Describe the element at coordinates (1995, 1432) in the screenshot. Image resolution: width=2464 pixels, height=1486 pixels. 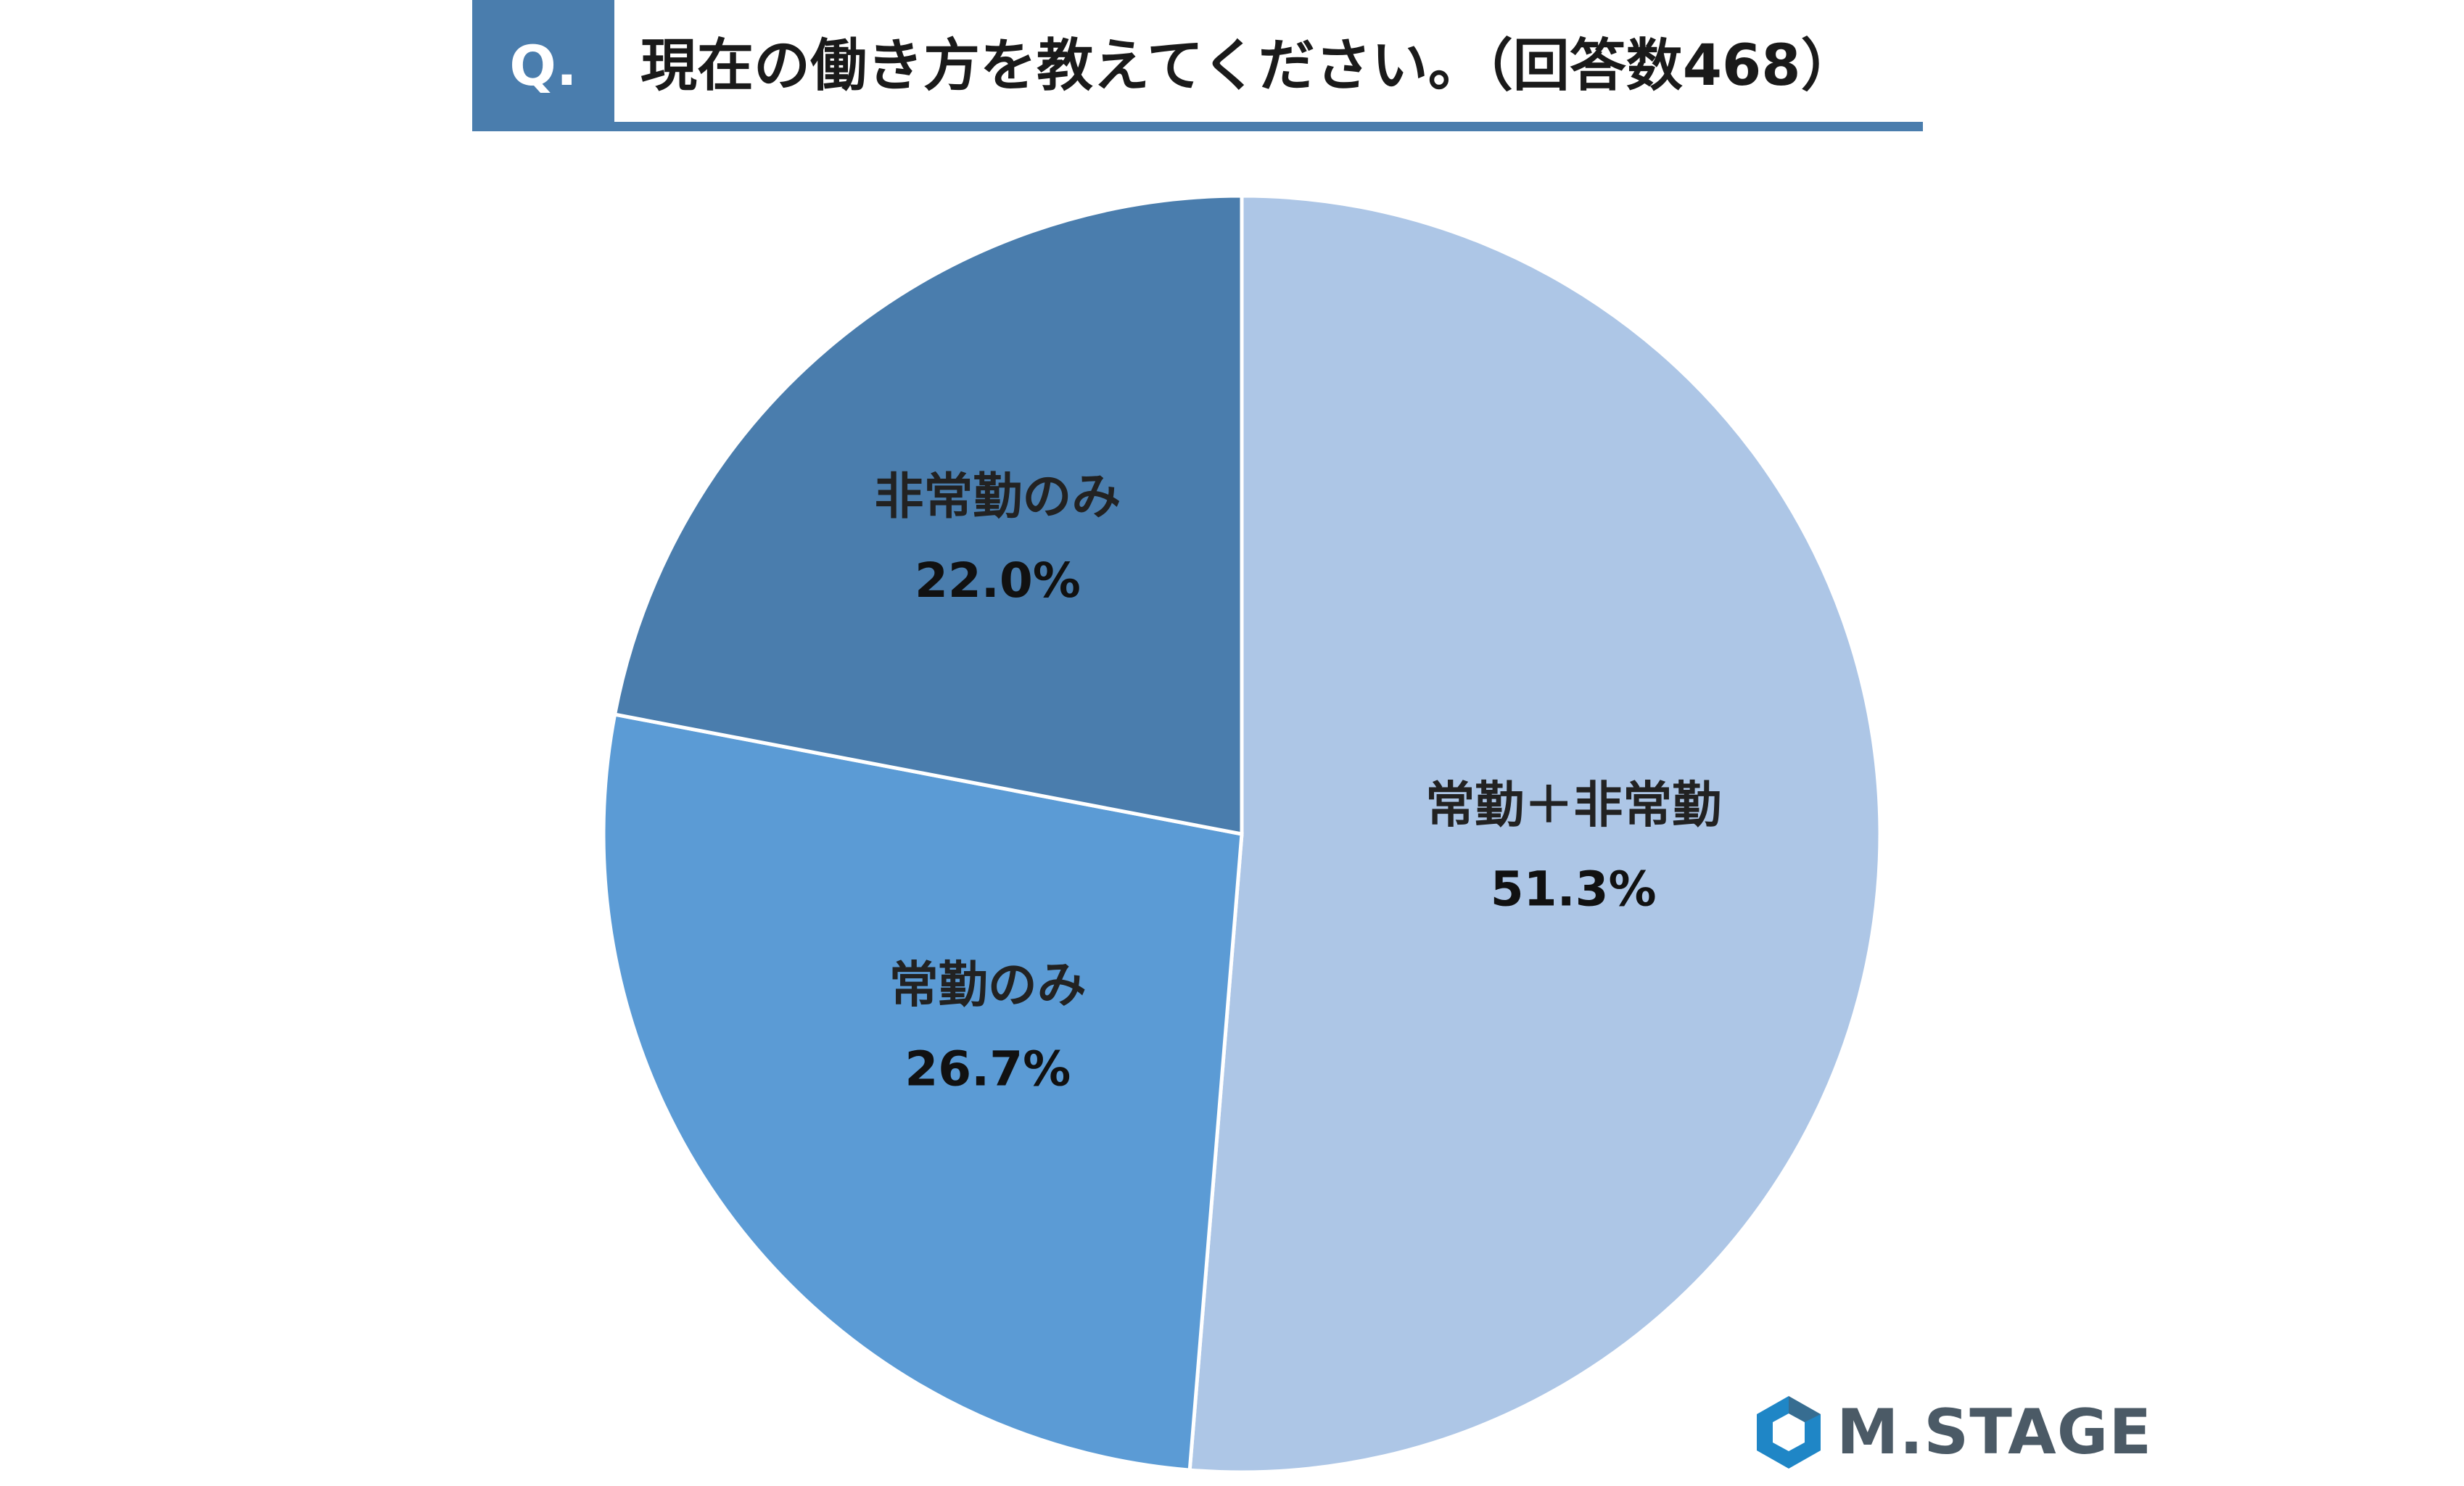
I see `logo-text: M.STAGE` at that location.